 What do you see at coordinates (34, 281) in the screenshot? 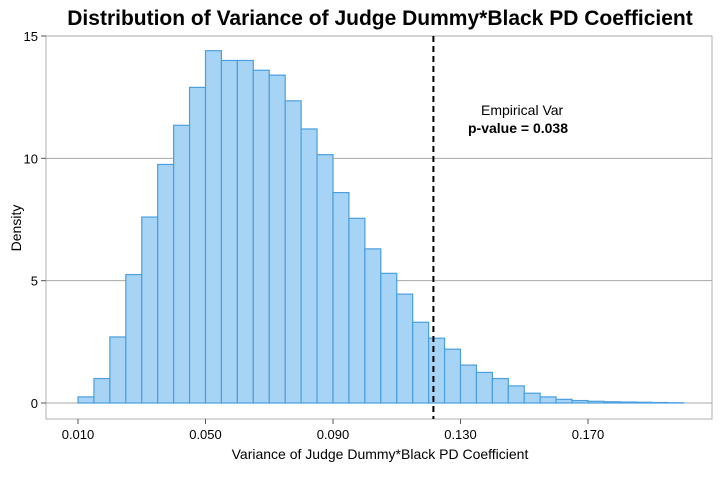
I see `y-tick-label: 5` at bounding box center [34, 281].